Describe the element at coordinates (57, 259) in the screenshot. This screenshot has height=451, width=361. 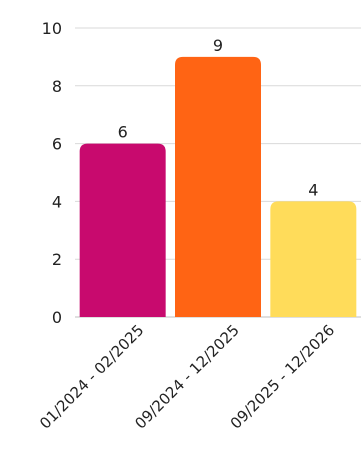
I see `y-tick-label-2: 2` at that location.